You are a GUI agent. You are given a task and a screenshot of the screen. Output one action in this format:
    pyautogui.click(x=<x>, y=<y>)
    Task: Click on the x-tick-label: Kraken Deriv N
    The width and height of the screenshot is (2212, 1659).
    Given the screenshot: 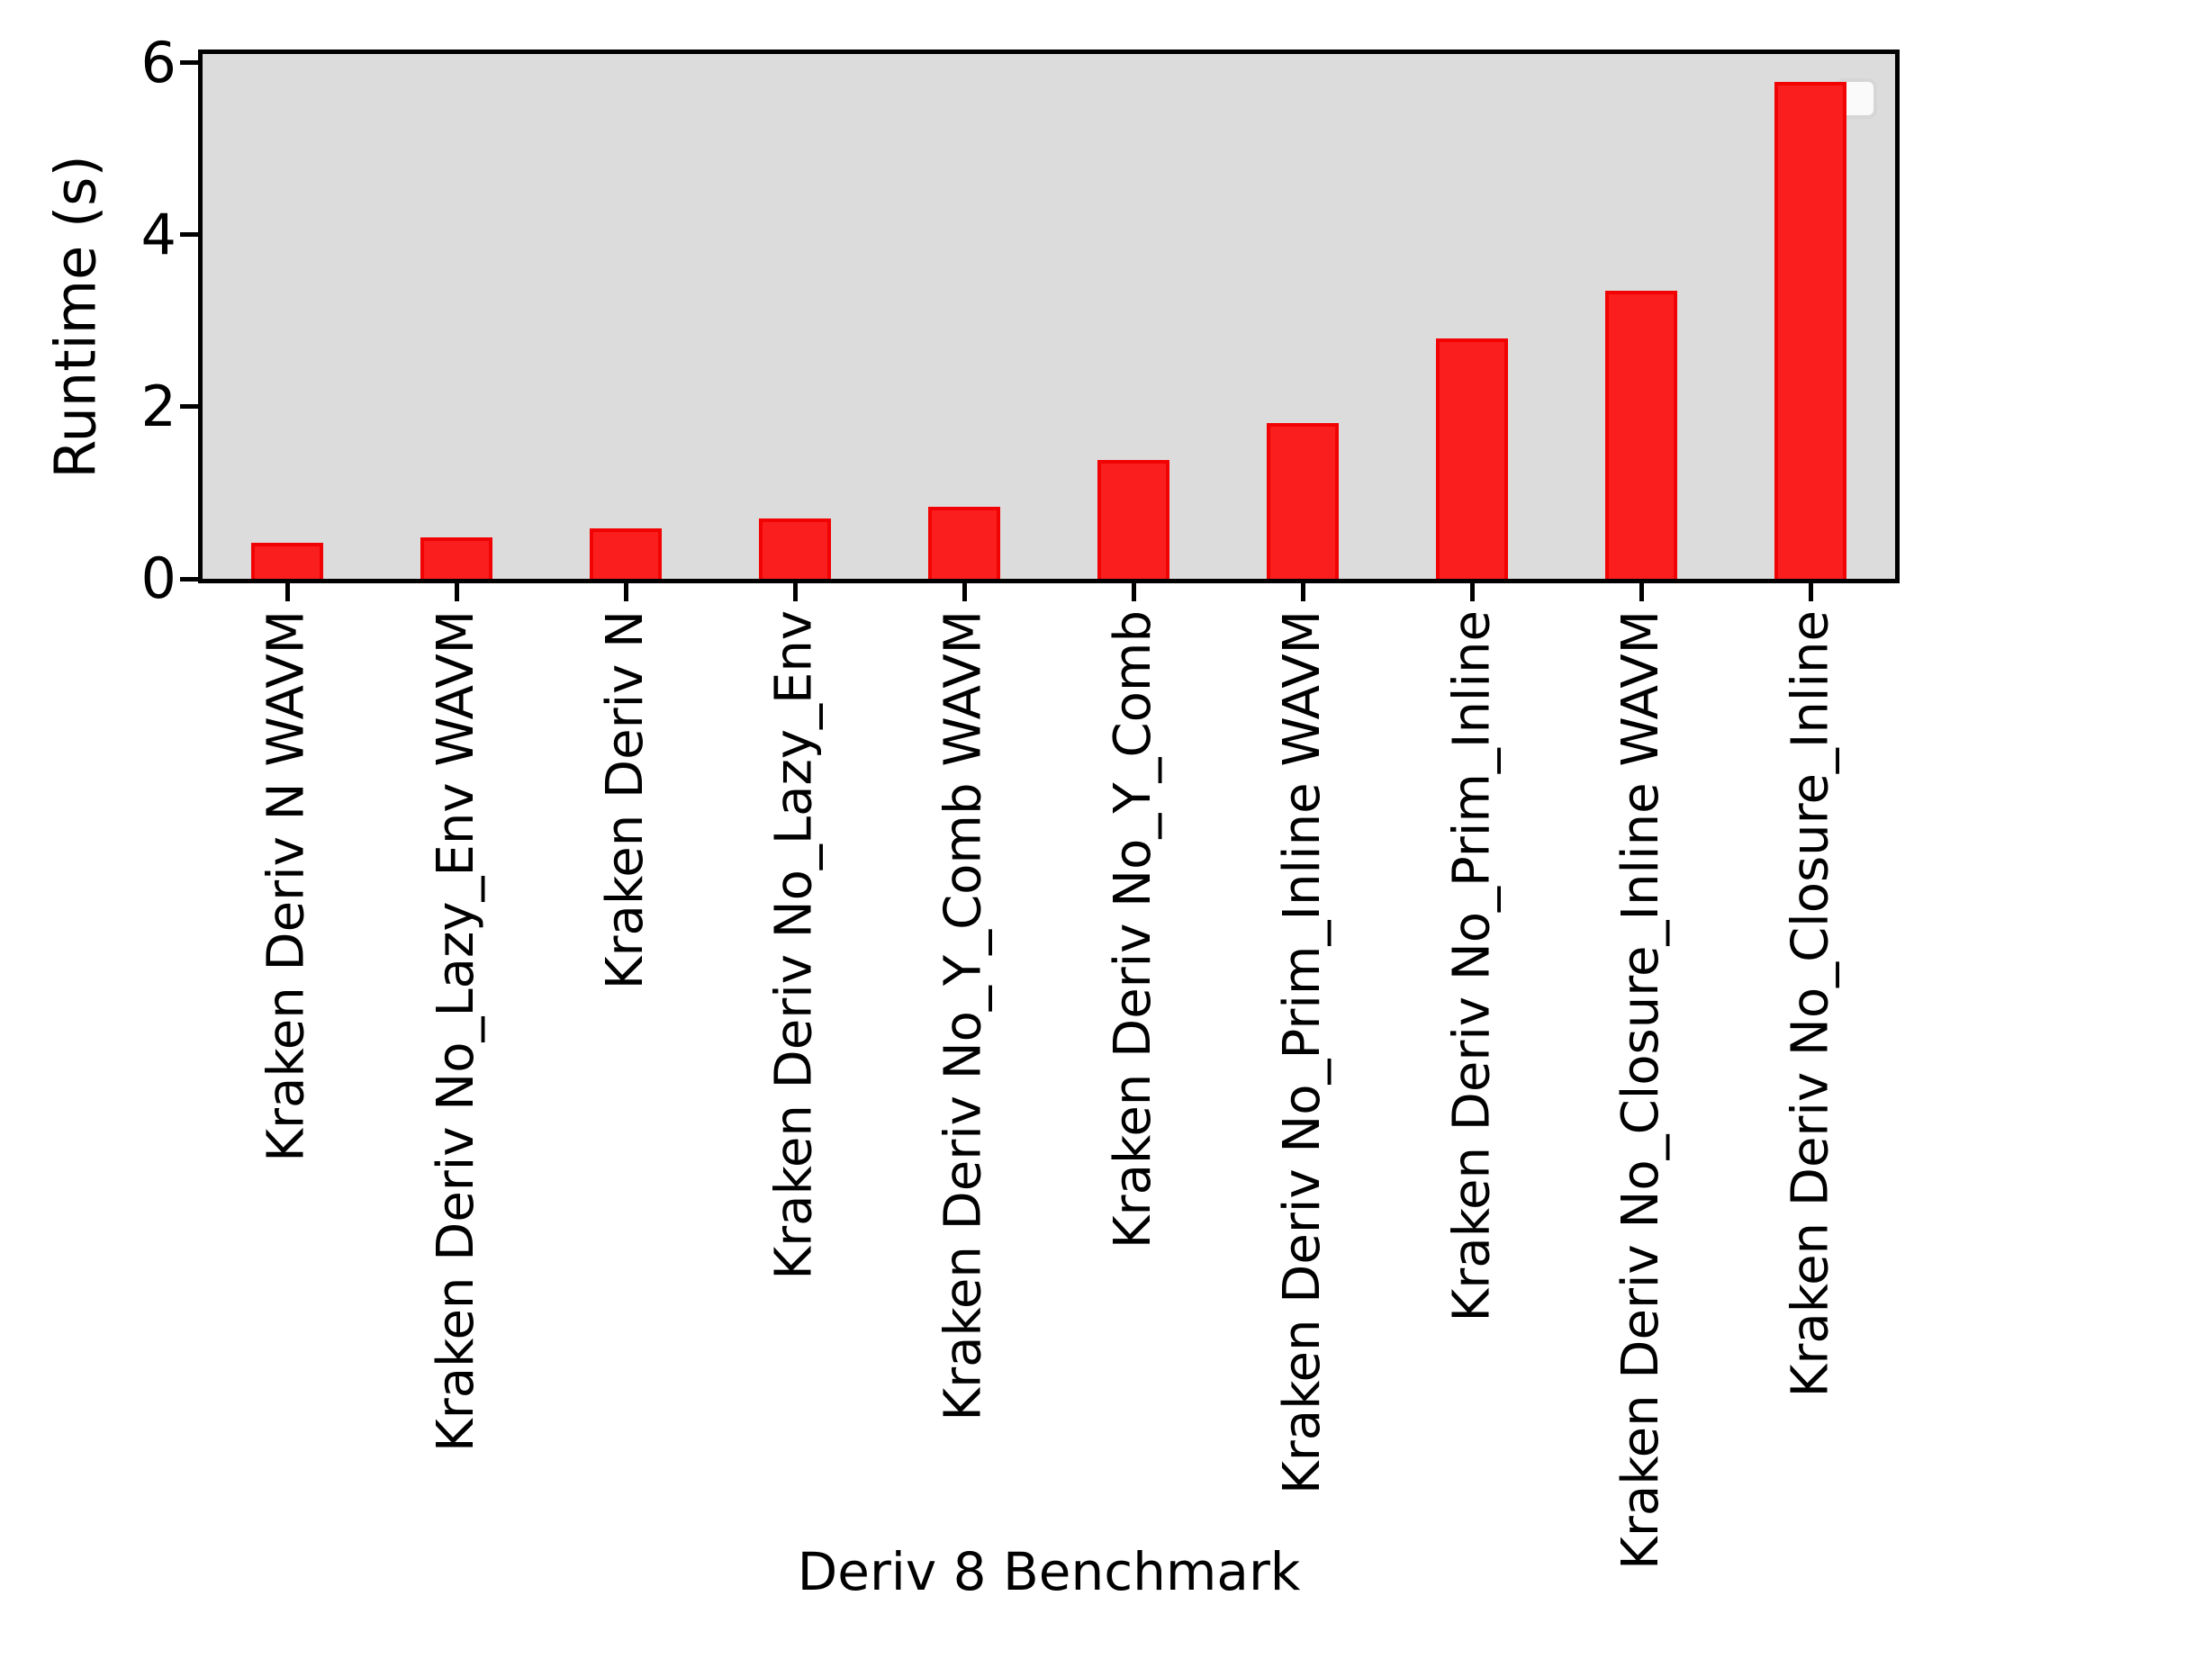 What is the action you would take?
    pyautogui.click(x=625, y=800)
    